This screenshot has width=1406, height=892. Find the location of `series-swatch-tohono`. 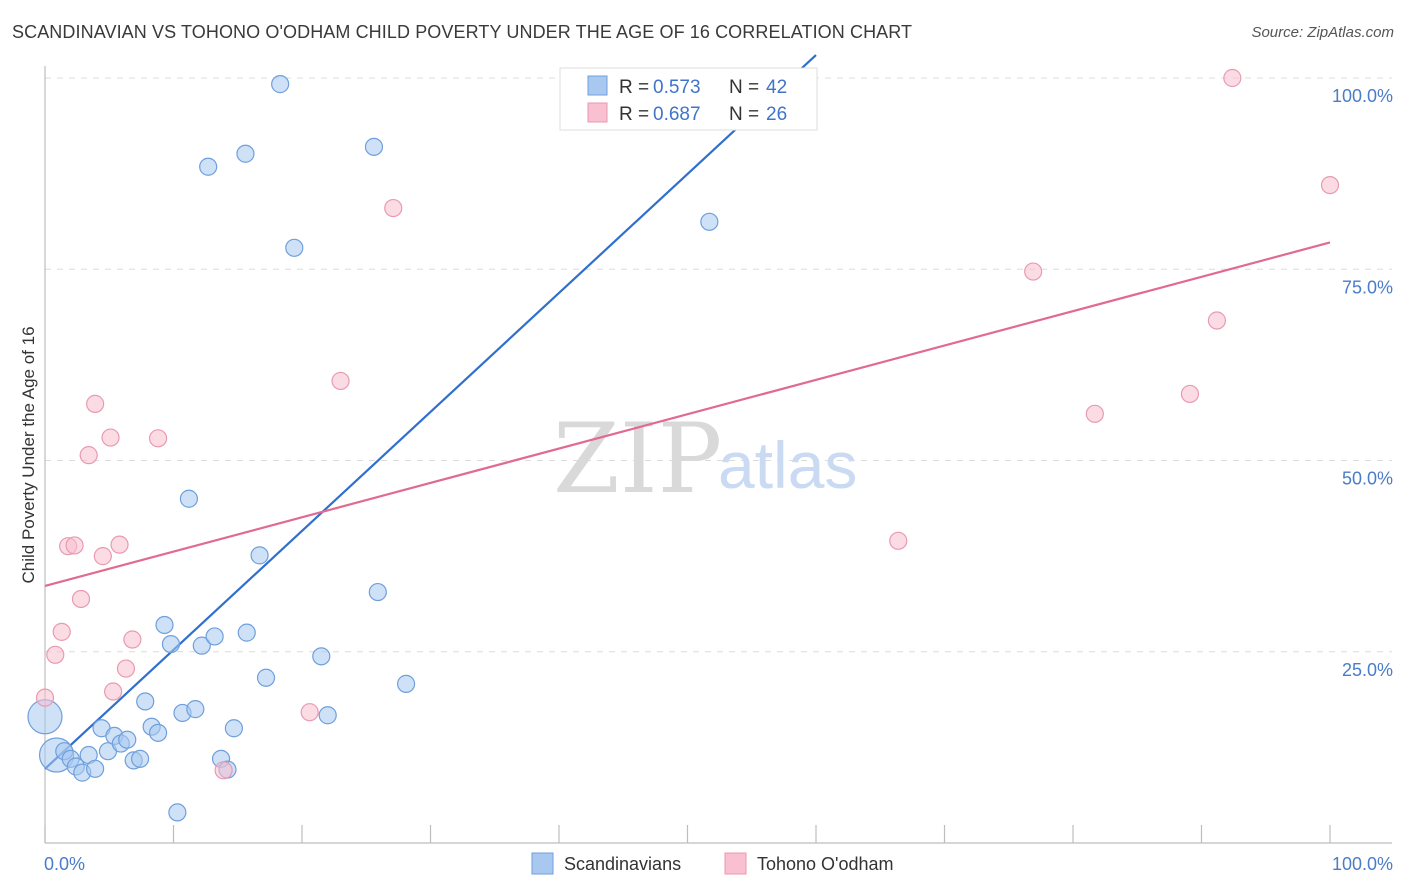

series-swatch-tohono is located at coordinates (735, 863).